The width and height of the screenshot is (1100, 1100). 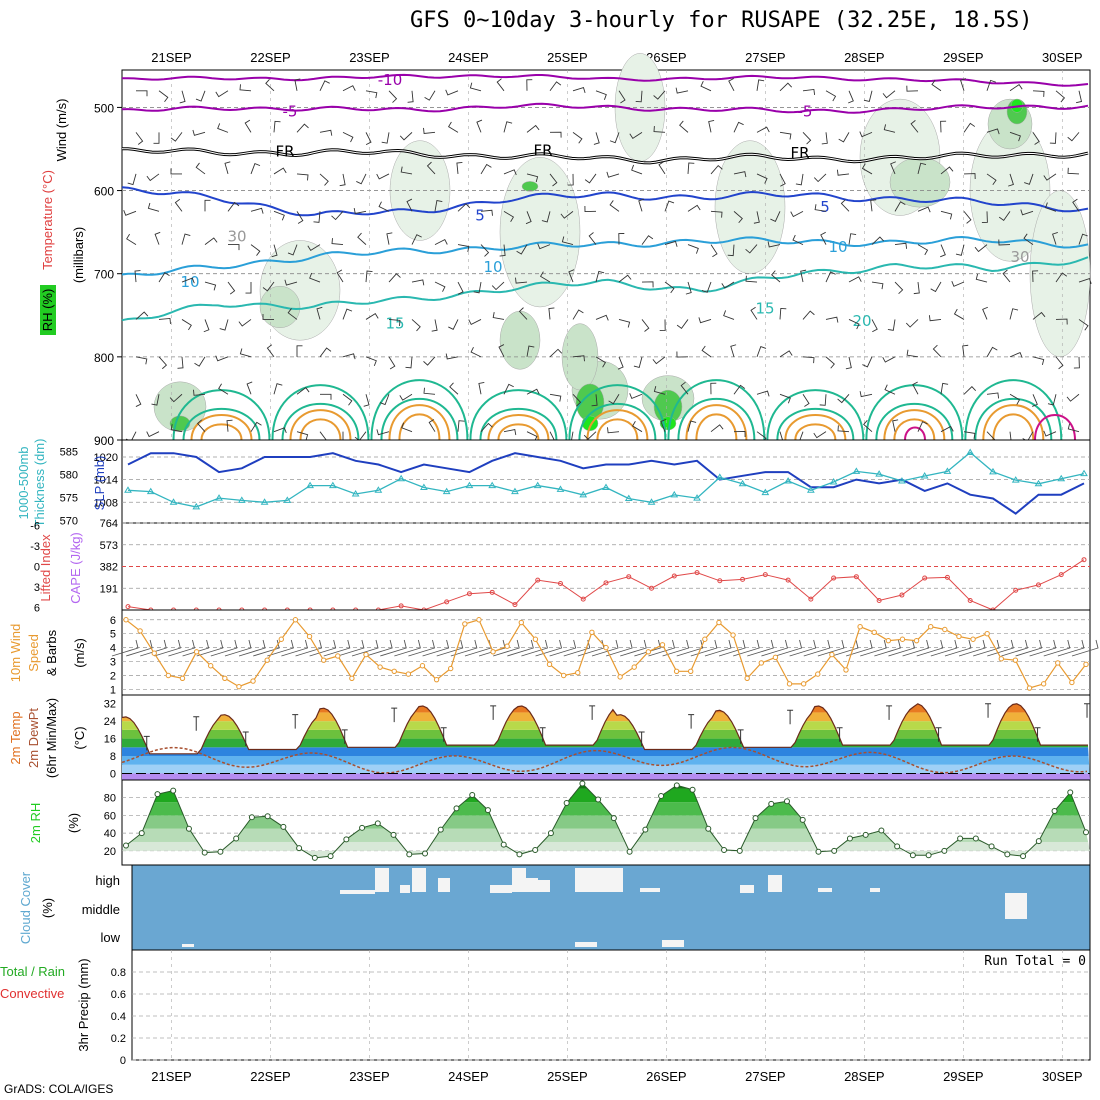 What do you see at coordinates (15, 737) in the screenshot?
I see `temp-axis-label: 2m Temp` at bounding box center [15, 737].